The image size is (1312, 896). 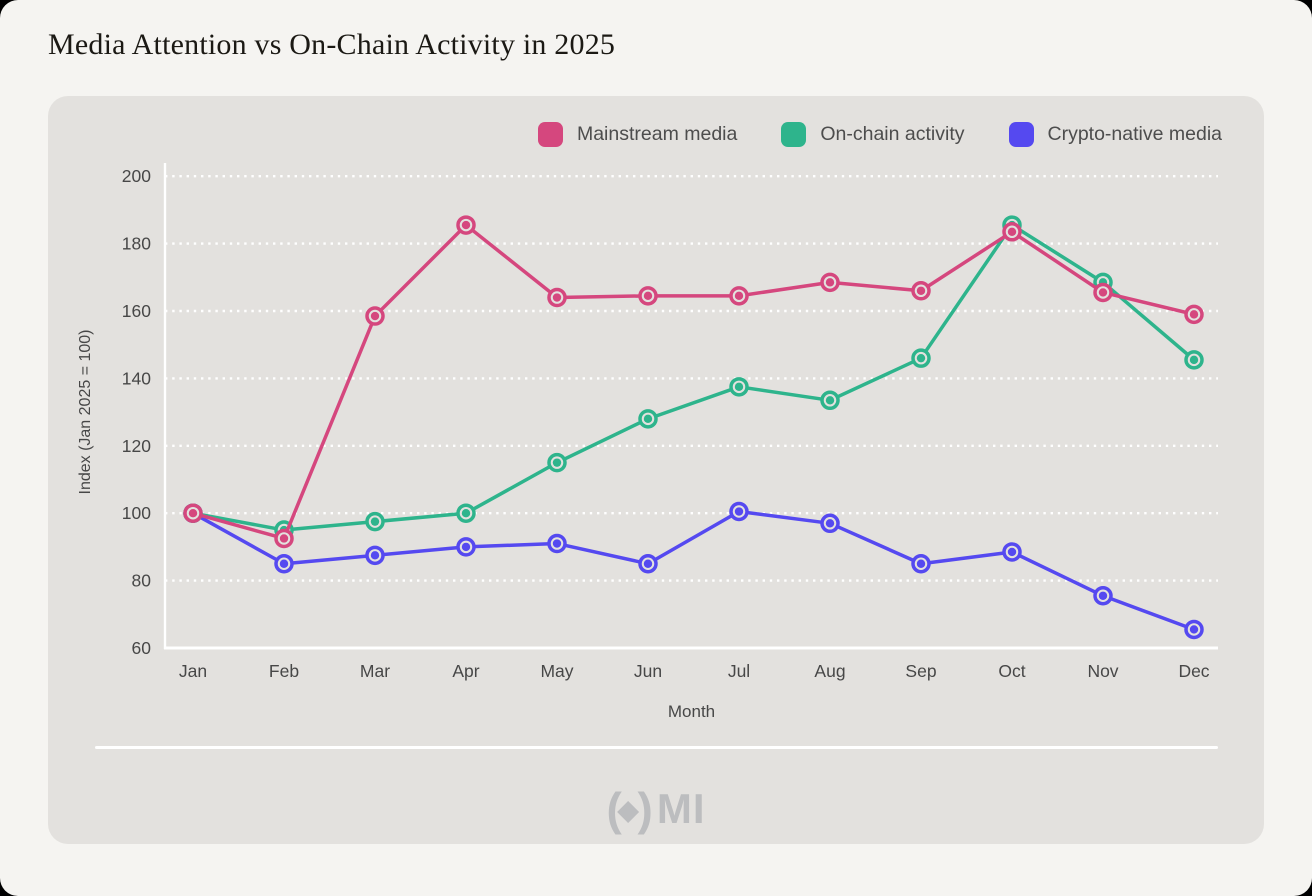 I want to click on x-tick-label: Jan, so click(x=193, y=671).